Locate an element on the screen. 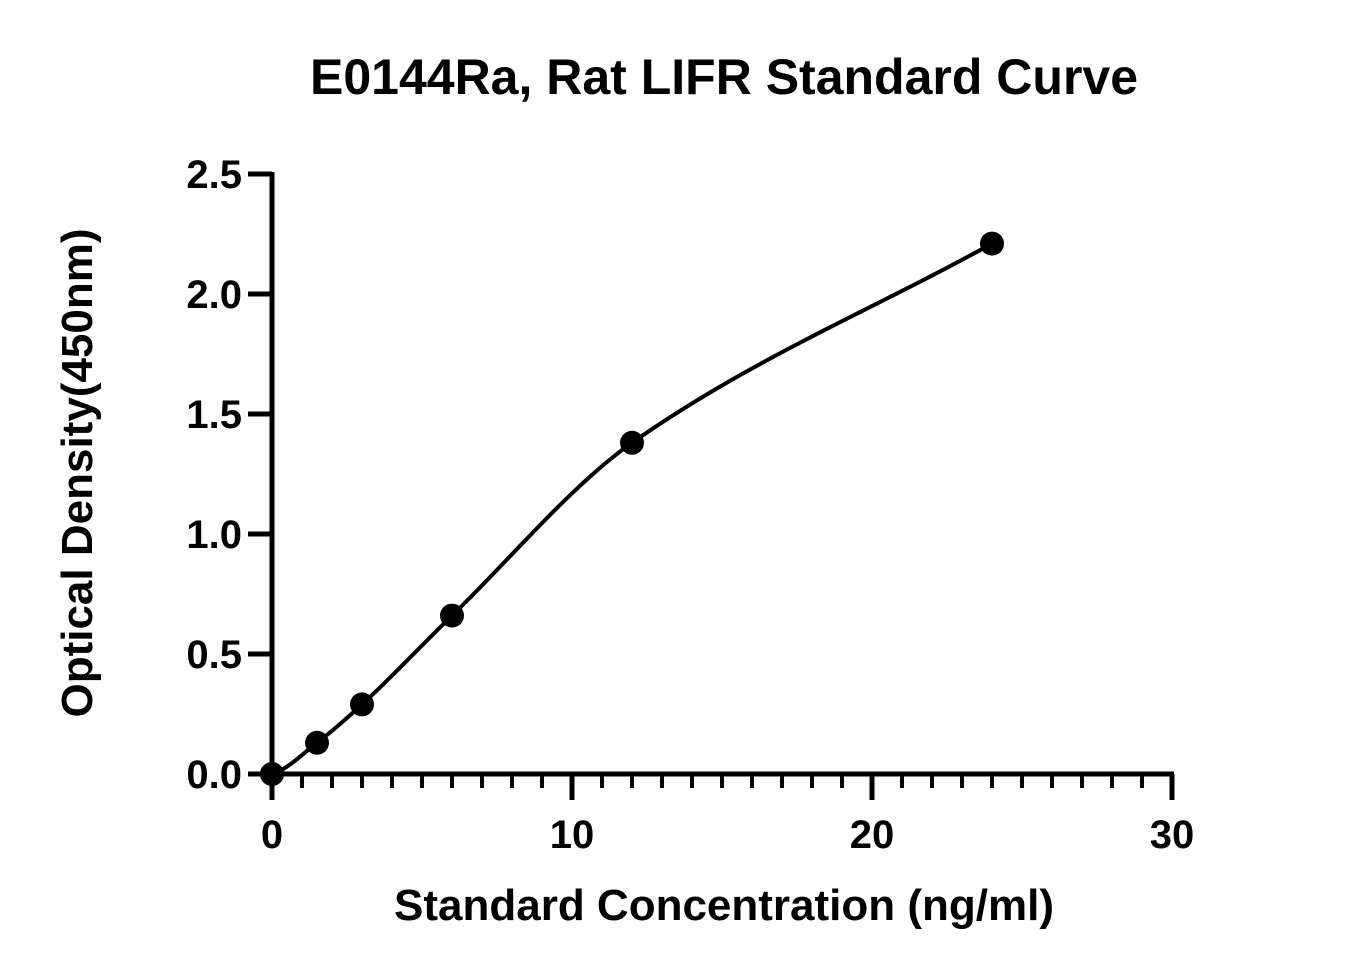 This screenshot has width=1356, height=975. x-tick-label: 30 is located at coordinates (1172, 835).